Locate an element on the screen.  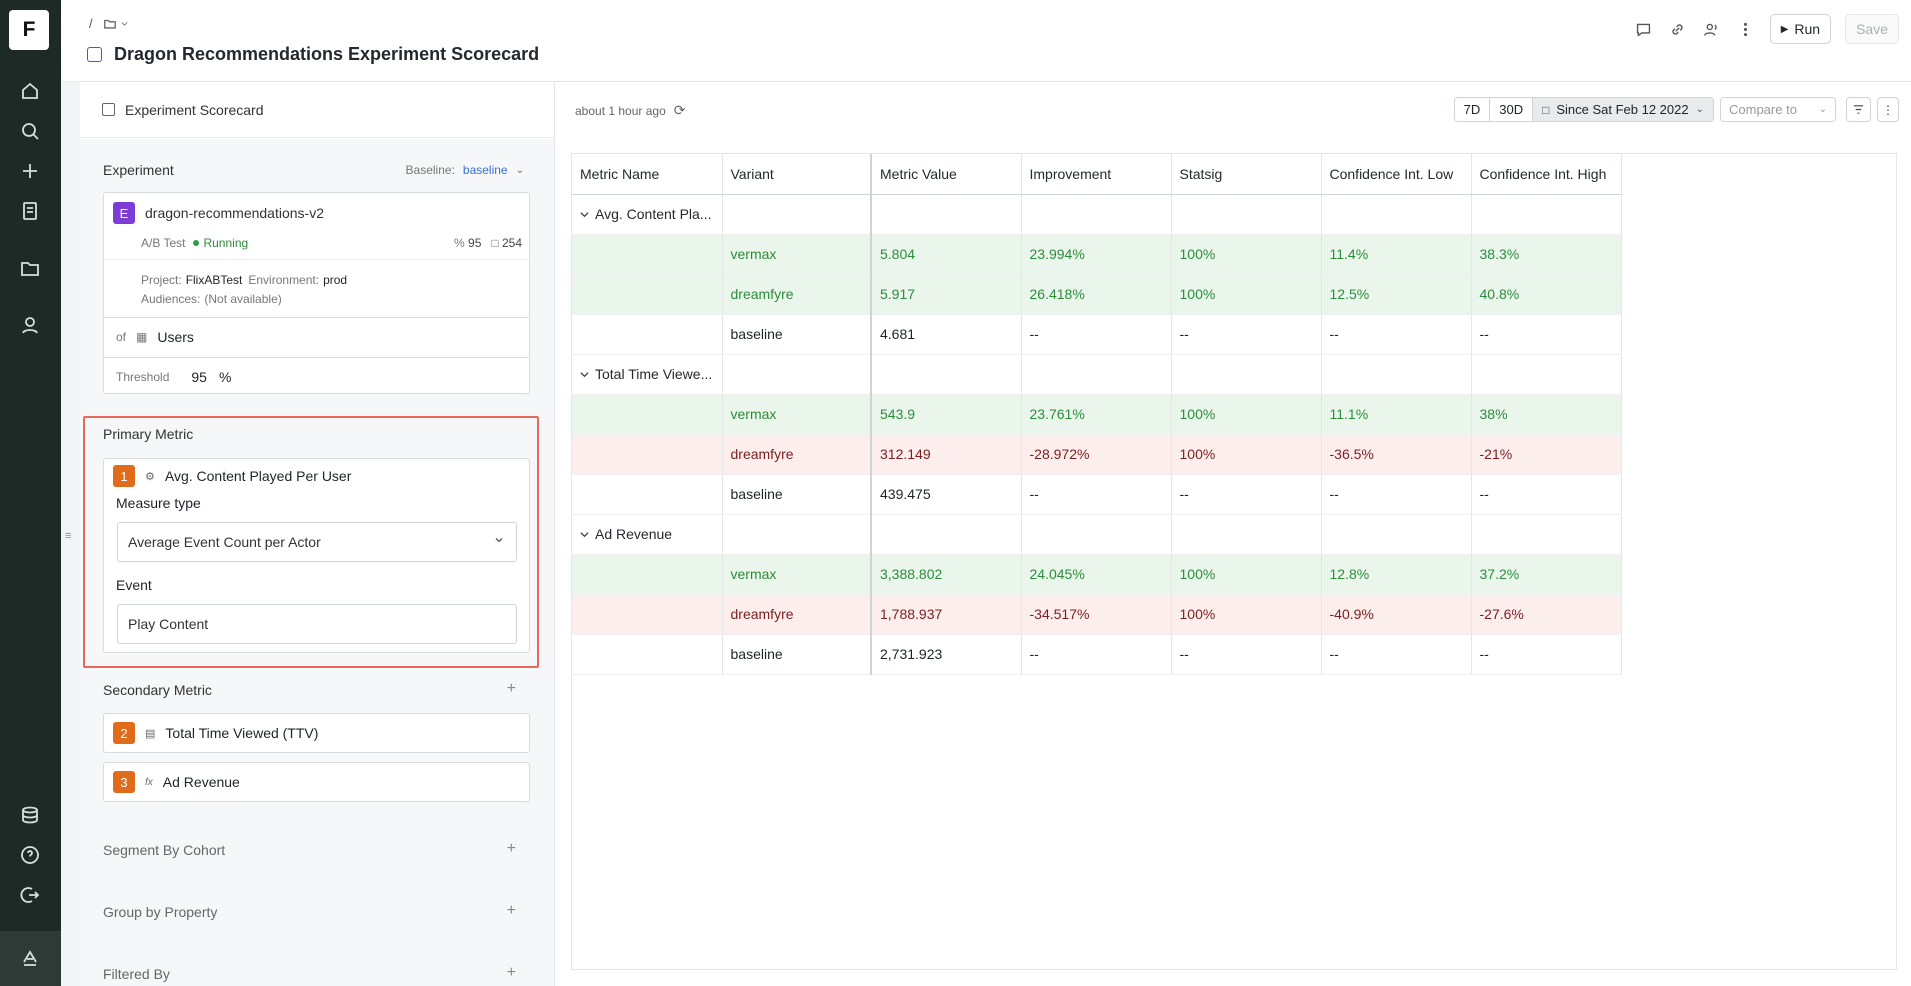
value-cell: 4.681 is located at coordinates (946, 334).